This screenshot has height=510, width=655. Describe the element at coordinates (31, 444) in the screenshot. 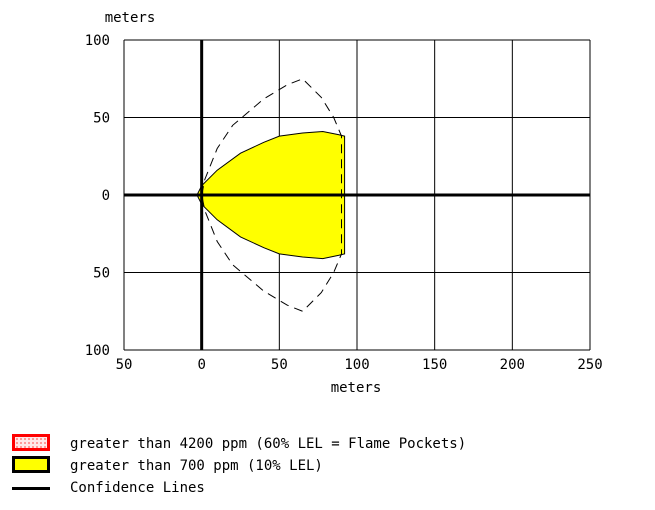

I see `red-dotted-swatch` at that location.